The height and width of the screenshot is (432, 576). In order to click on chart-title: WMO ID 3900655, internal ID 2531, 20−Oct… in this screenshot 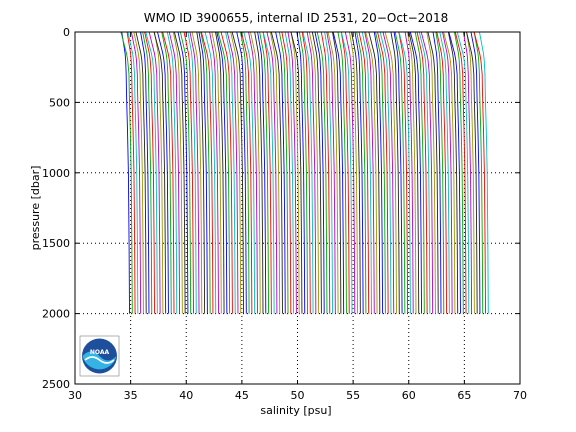, I will do `click(296, 18)`.